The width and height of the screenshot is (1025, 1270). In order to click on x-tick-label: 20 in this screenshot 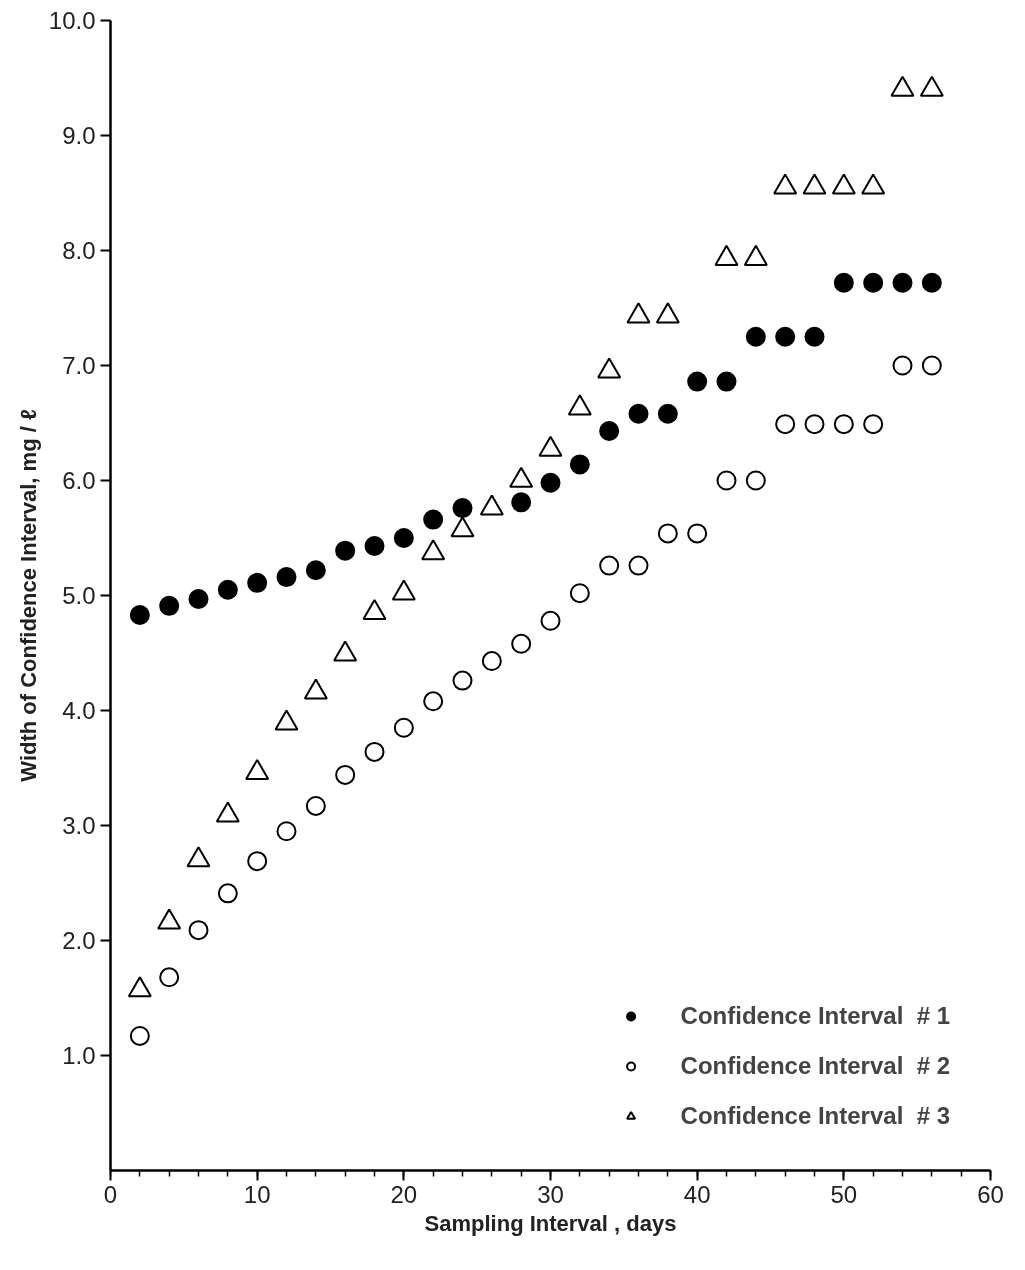, I will do `click(404, 1194)`.